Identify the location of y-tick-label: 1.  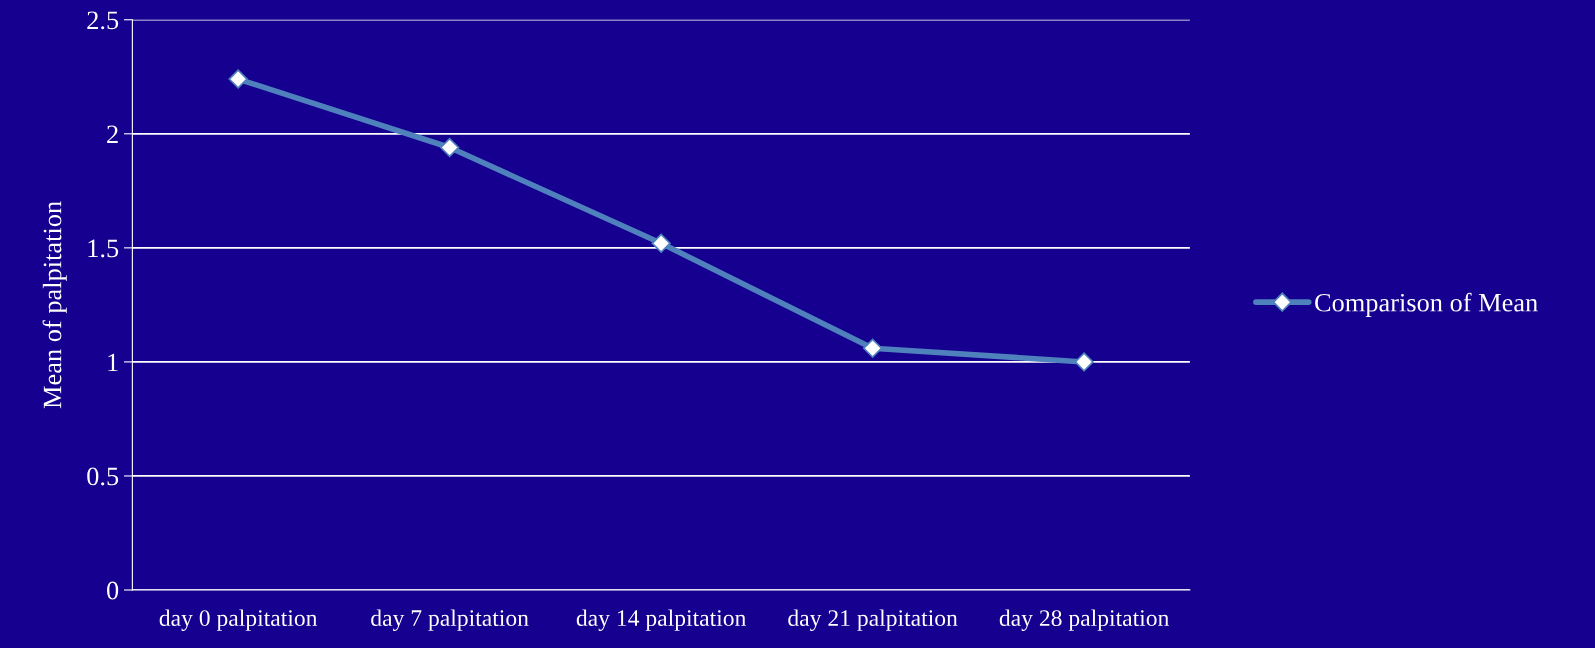
(113, 362).